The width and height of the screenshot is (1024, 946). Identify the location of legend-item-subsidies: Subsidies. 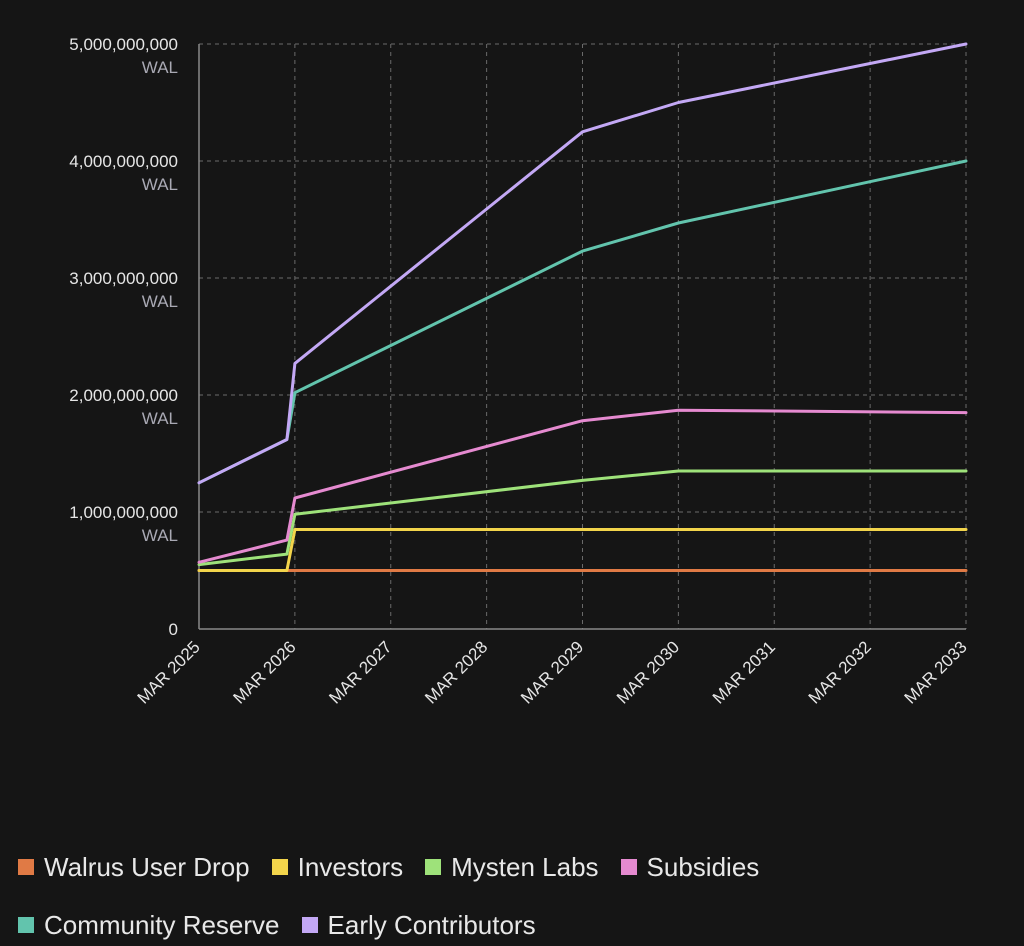
(690, 866).